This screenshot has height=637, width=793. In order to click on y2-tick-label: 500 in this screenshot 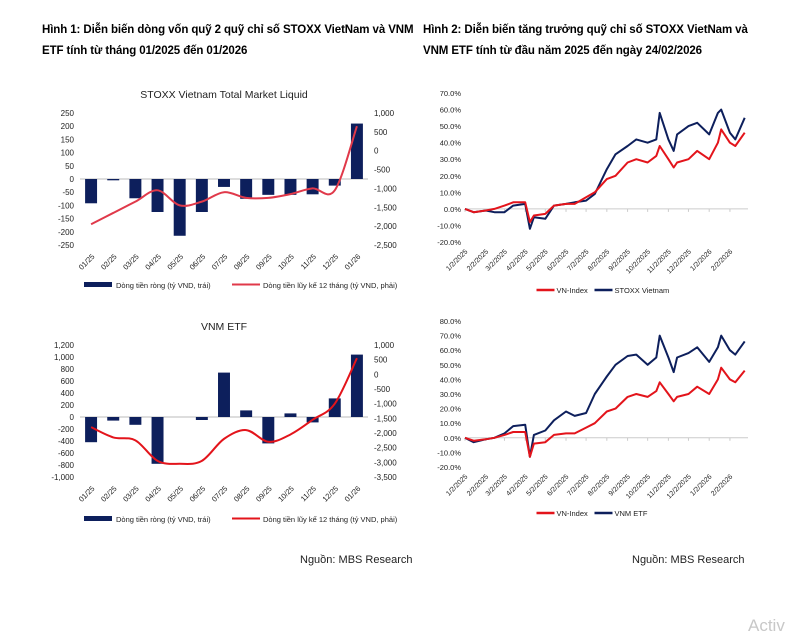, I will do `click(381, 132)`.